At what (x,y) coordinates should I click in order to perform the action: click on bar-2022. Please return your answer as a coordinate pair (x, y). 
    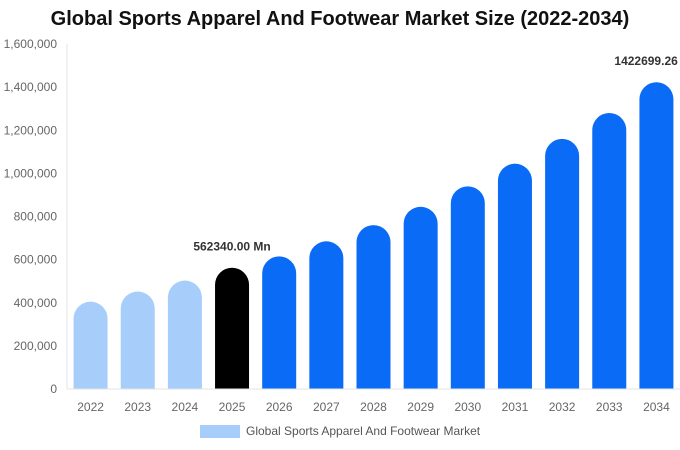
    Looking at the image, I should click on (90, 345).